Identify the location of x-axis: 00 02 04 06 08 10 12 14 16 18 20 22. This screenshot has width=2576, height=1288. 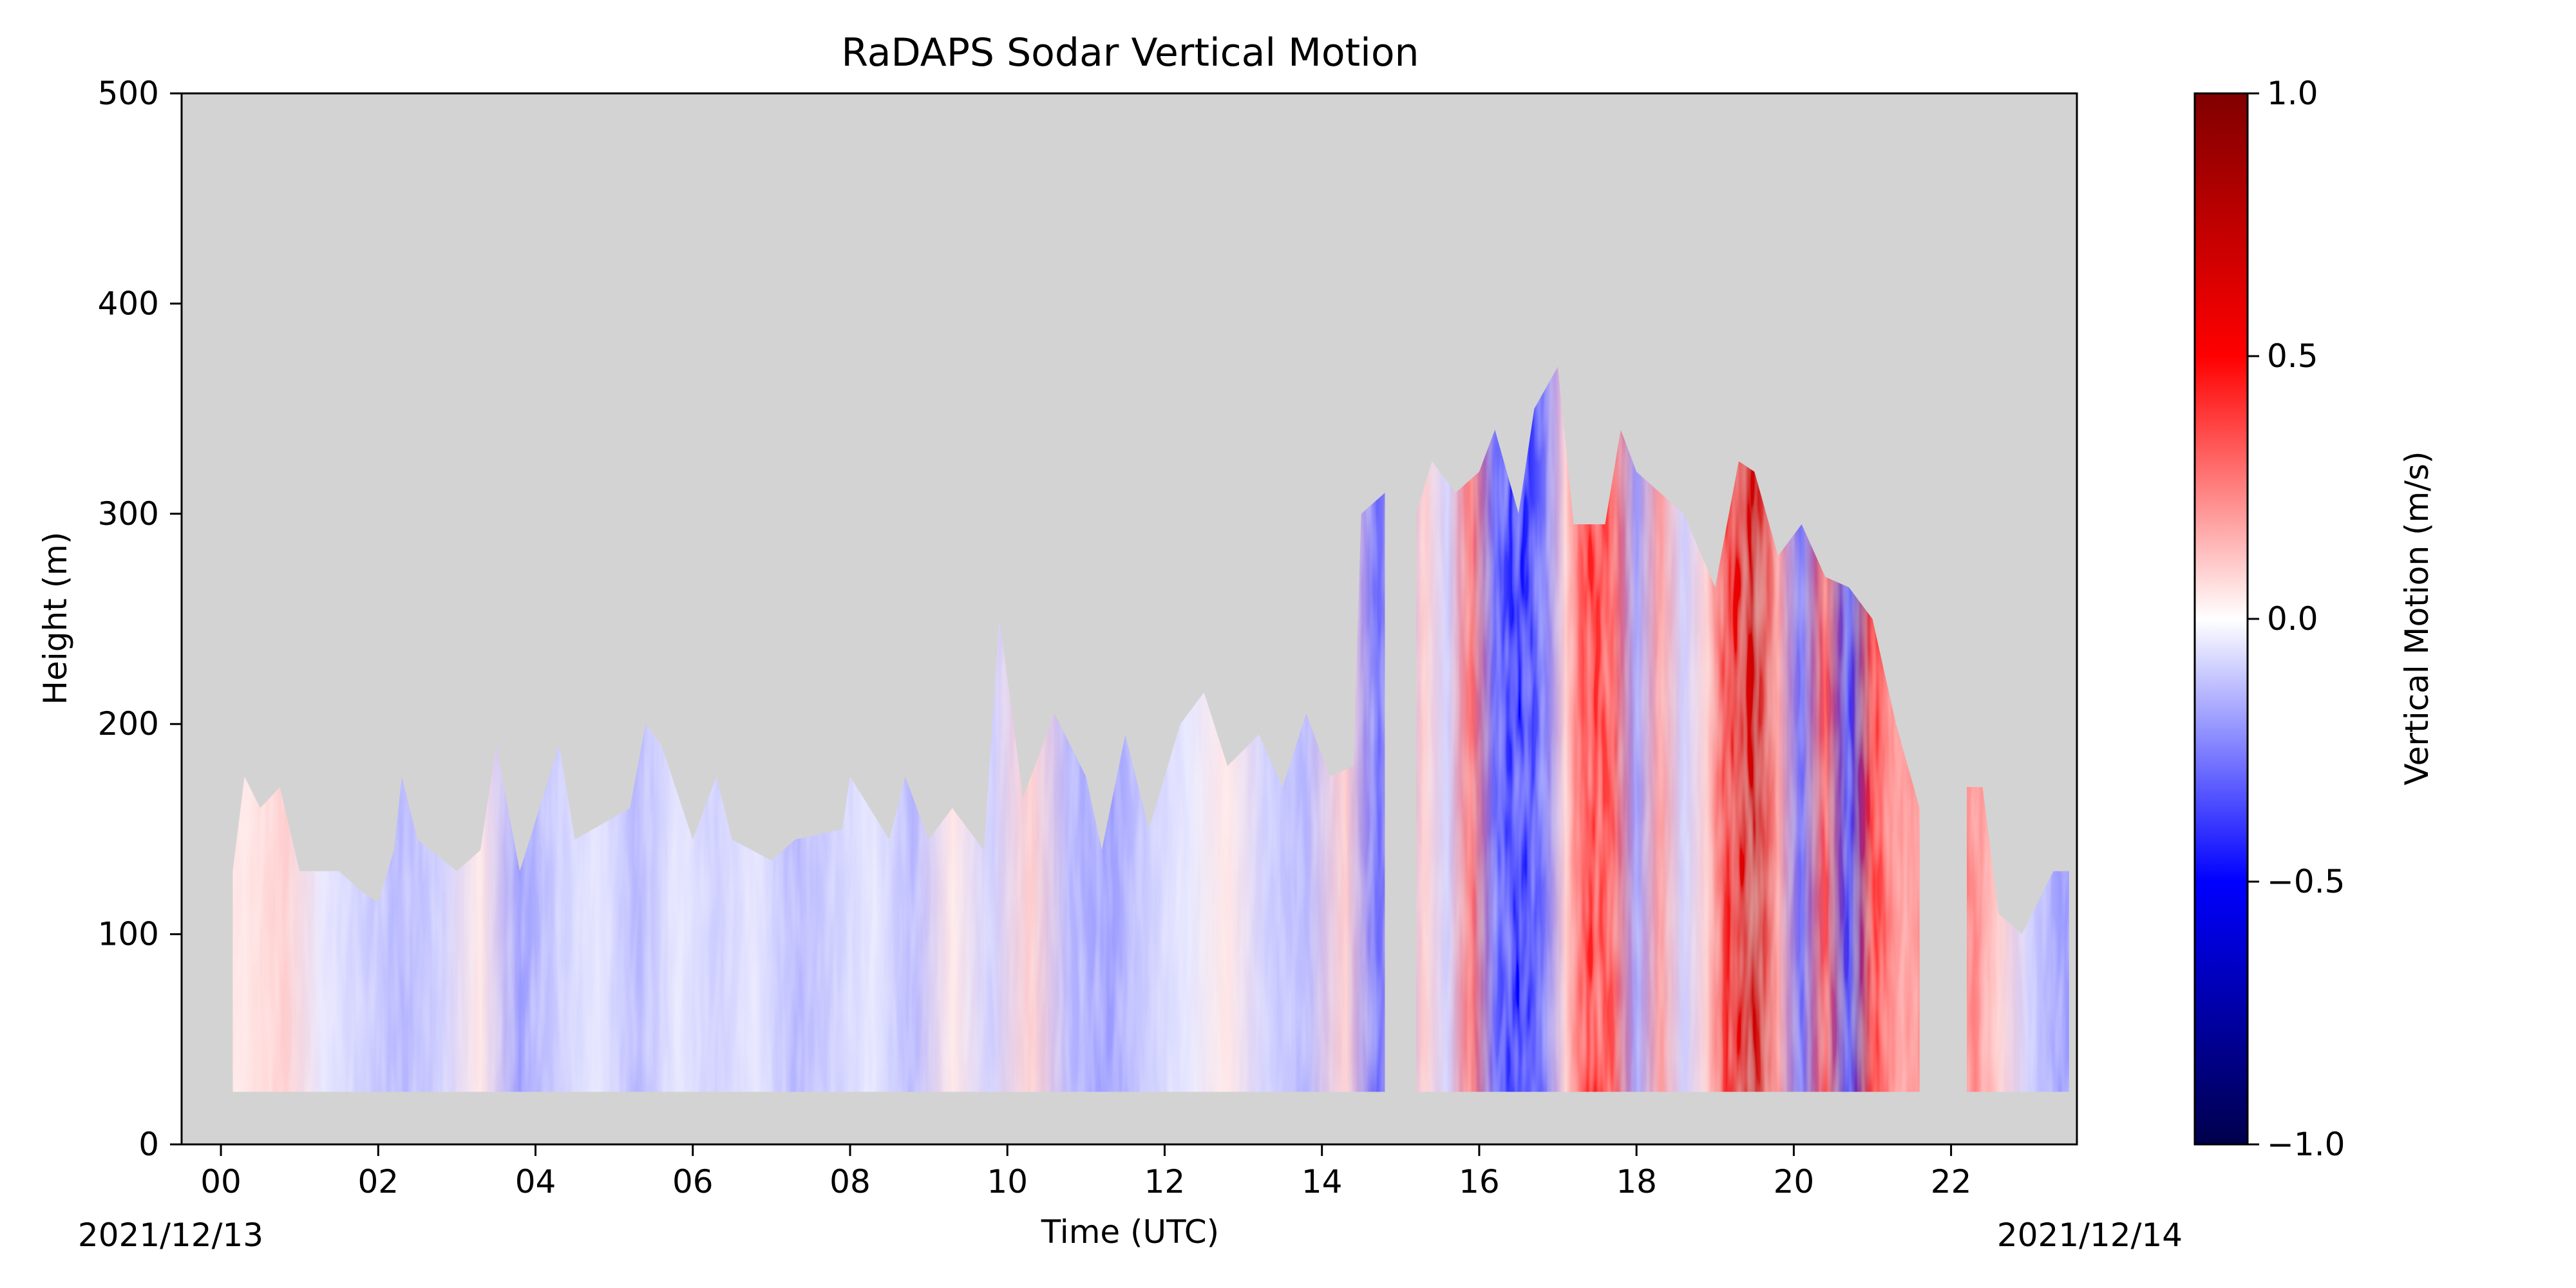
(1085, 1172).